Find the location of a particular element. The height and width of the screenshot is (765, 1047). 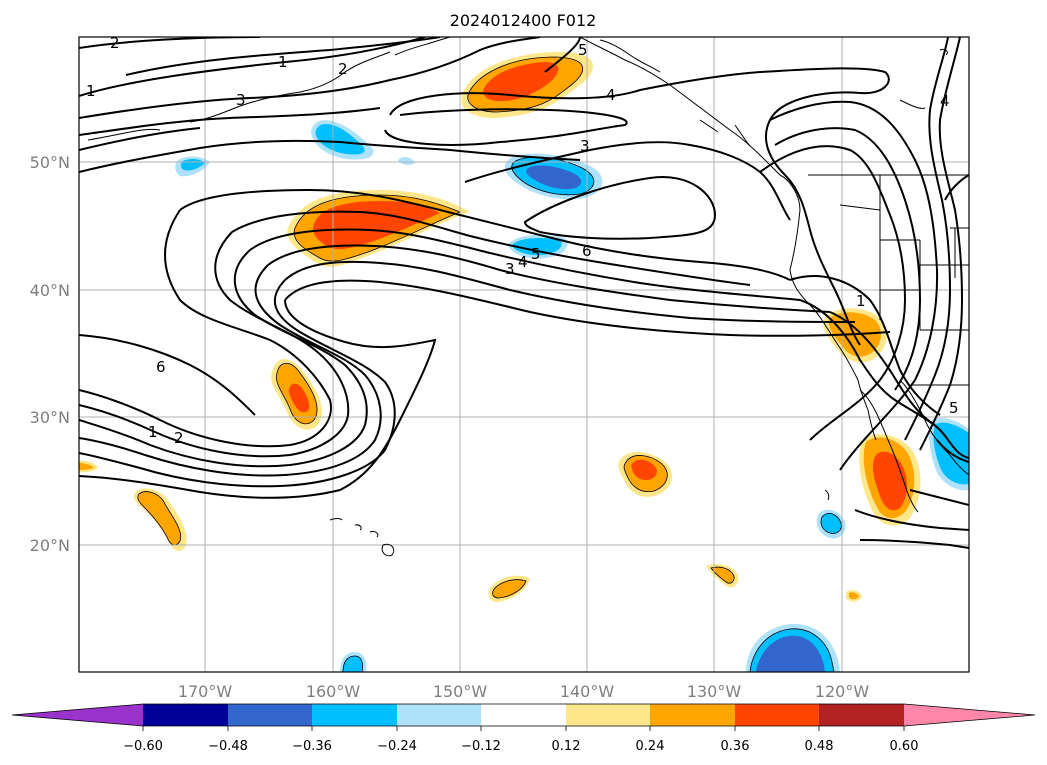

longitude-labels: 170°W 160°W 150°W 140°W 130°W 120°W is located at coordinates (524, 691).